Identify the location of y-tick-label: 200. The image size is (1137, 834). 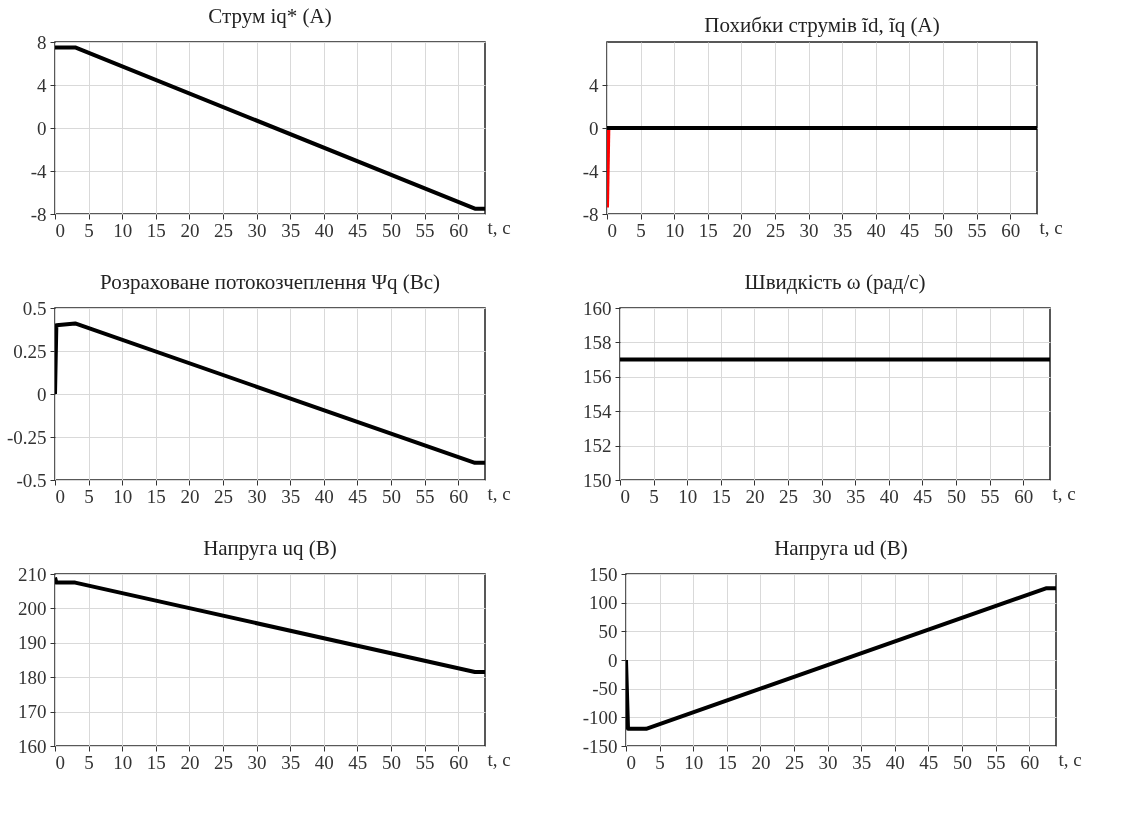
(32, 608).